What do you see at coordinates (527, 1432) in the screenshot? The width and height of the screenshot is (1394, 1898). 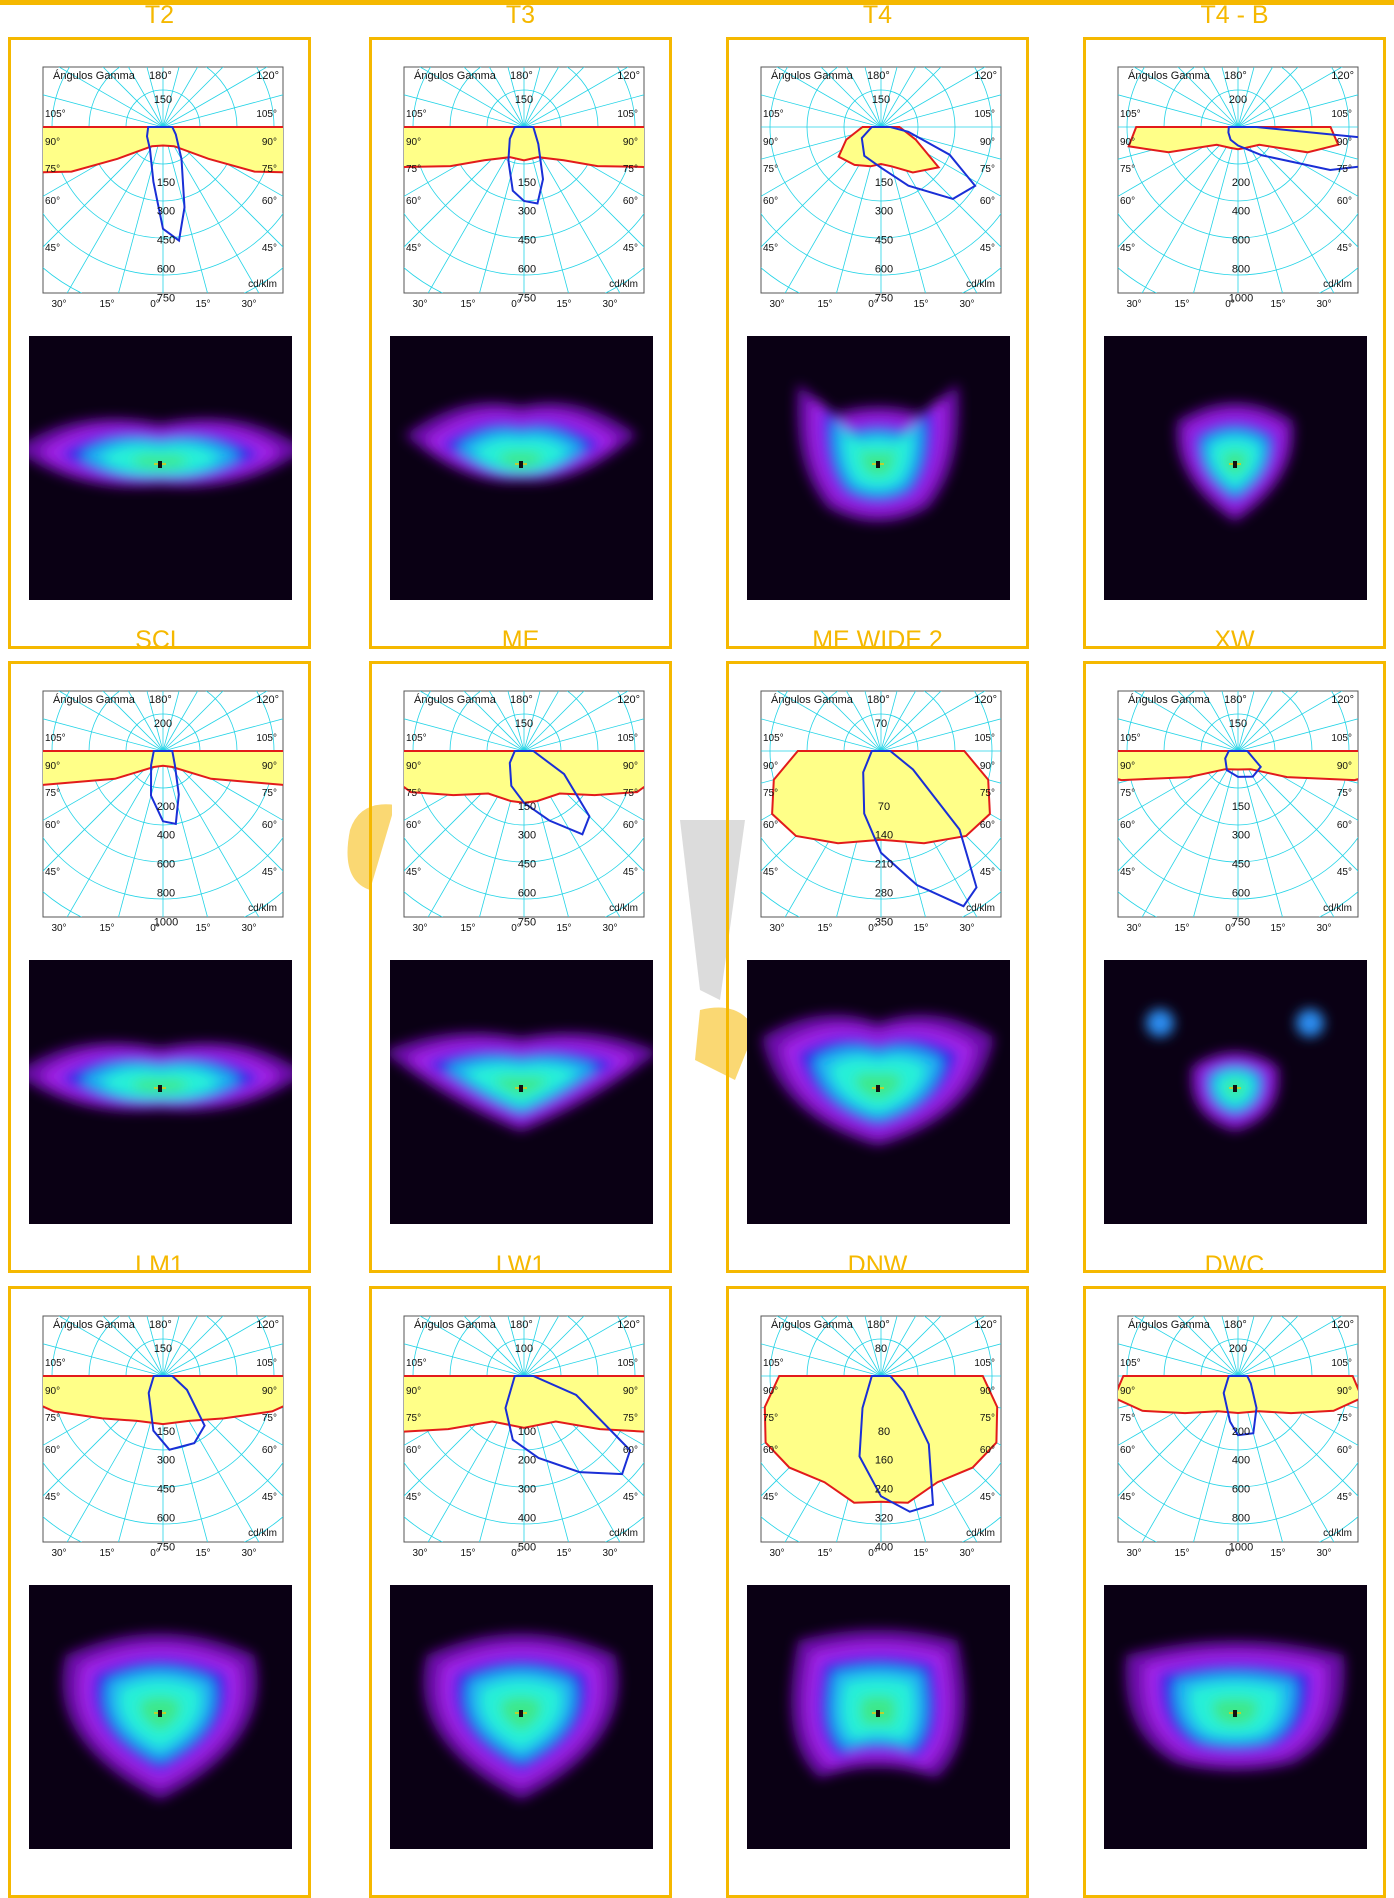 I see `ring-label: 100` at bounding box center [527, 1432].